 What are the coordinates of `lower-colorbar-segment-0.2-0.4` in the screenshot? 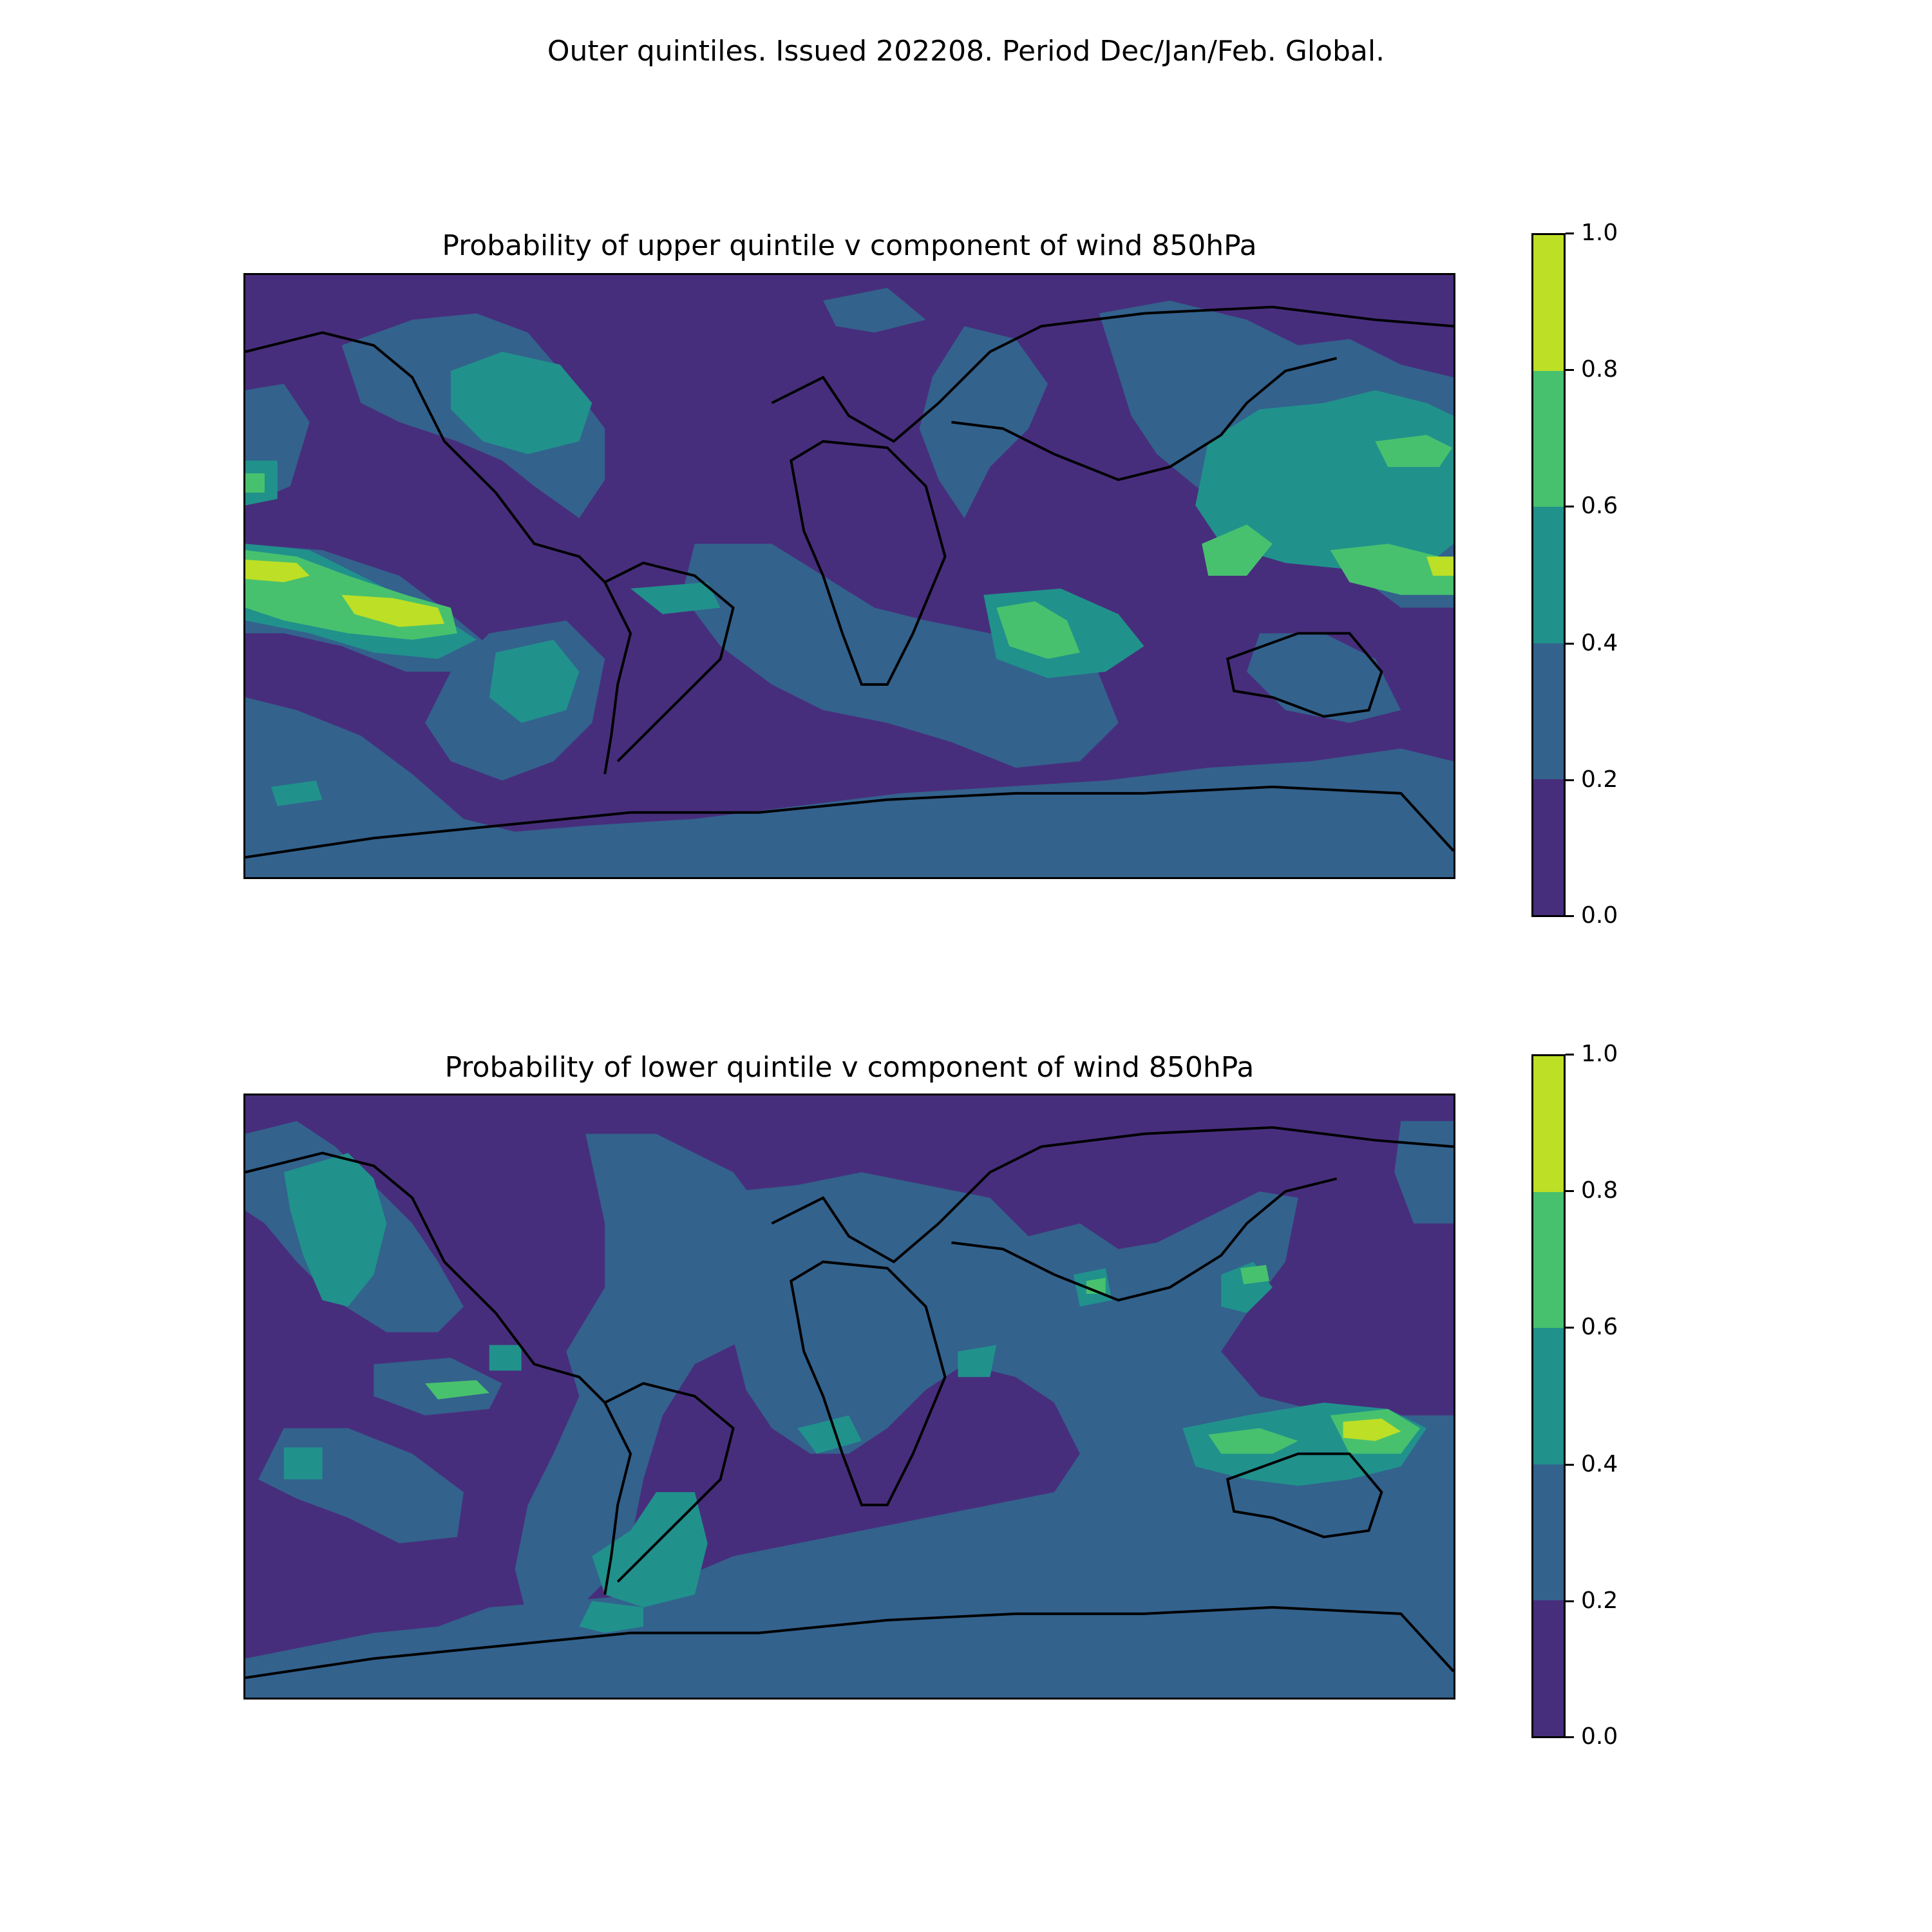 It's located at (1548, 1532).